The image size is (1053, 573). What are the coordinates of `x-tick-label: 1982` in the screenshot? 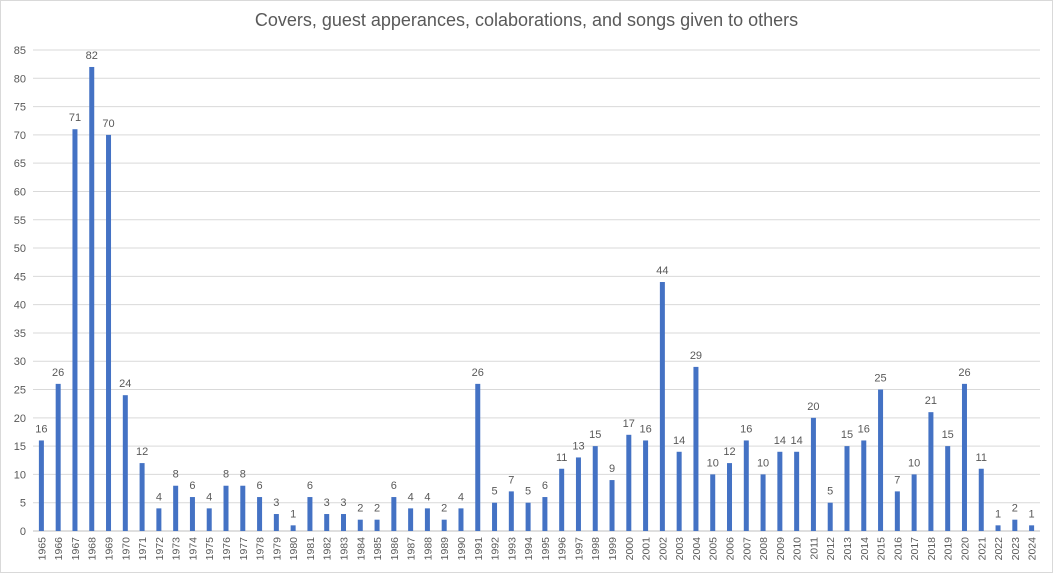 It's located at (328, 549).